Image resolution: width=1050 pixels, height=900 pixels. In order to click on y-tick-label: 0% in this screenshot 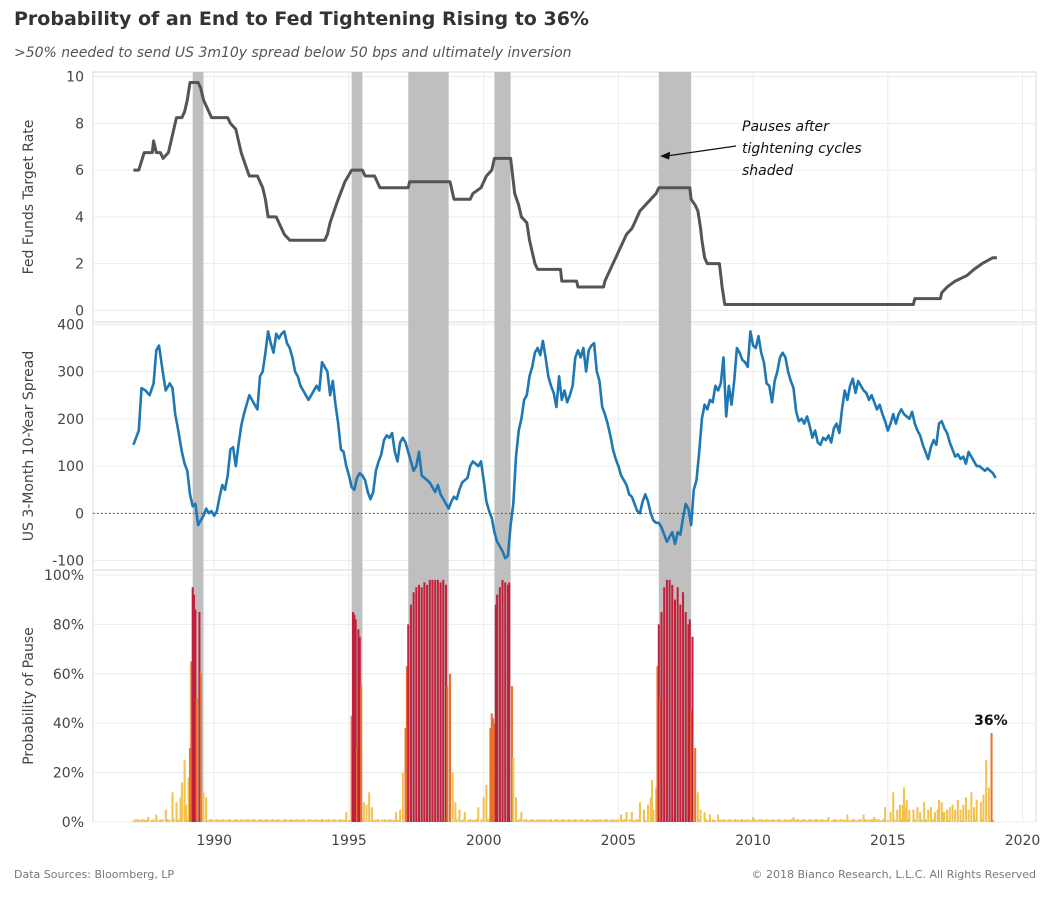, I will do `click(73, 823)`.